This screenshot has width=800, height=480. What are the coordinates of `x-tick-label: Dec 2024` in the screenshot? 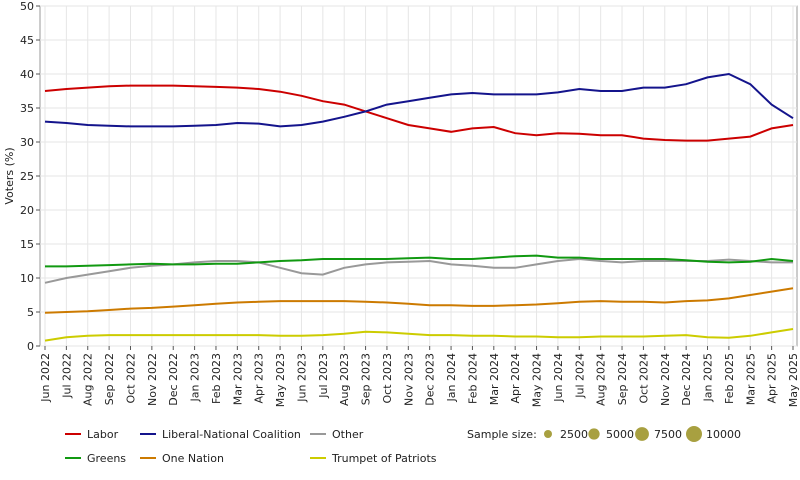 It's located at (686, 379).